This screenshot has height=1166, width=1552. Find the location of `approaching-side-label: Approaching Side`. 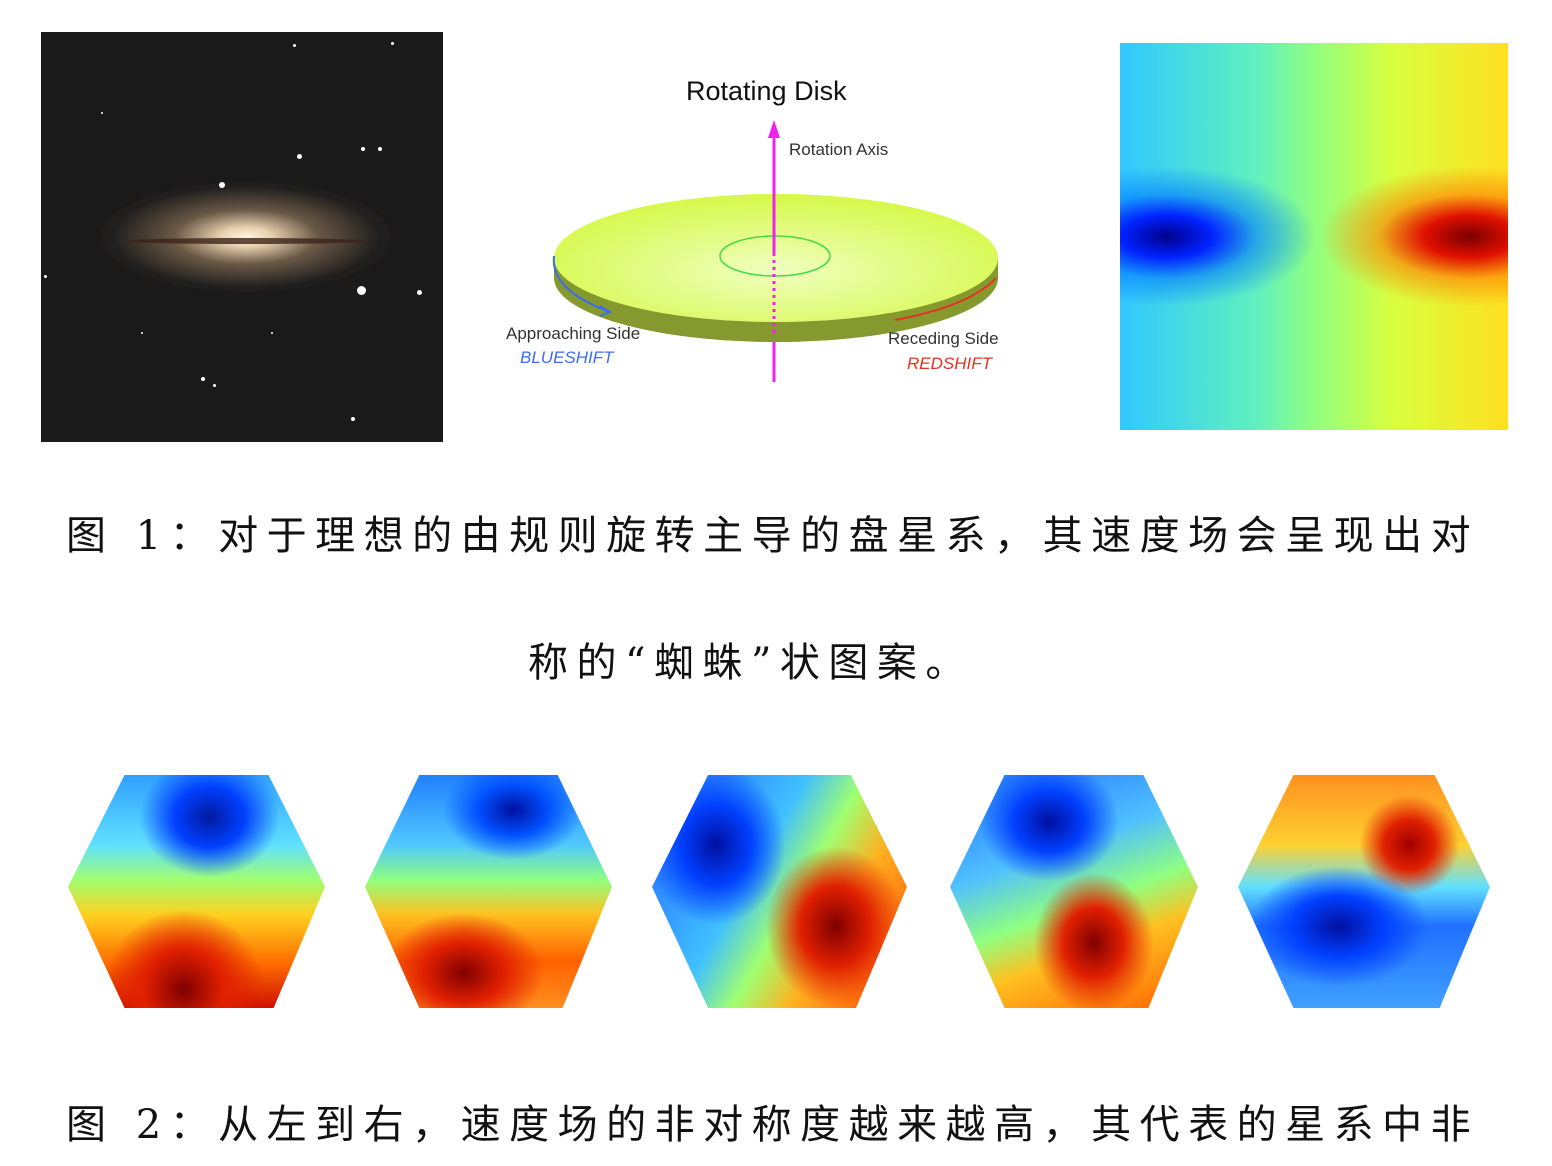

approaching-side-label: Approaching Side is located at coordinates (573, 333).